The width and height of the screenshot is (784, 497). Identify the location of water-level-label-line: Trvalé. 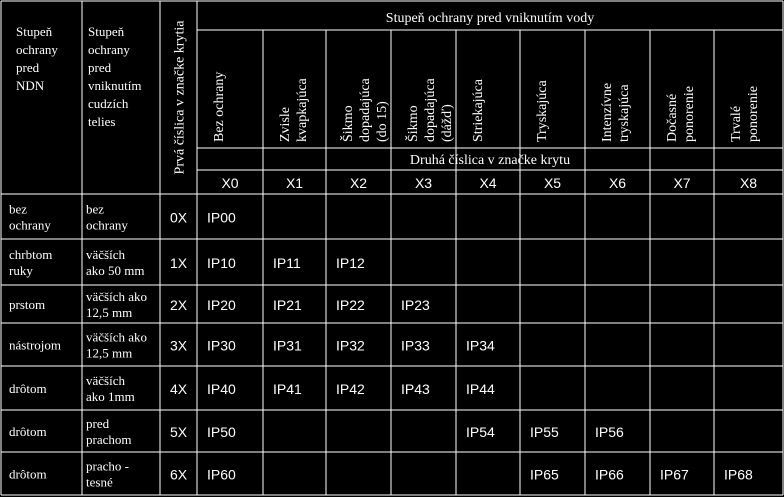
(736, 124).